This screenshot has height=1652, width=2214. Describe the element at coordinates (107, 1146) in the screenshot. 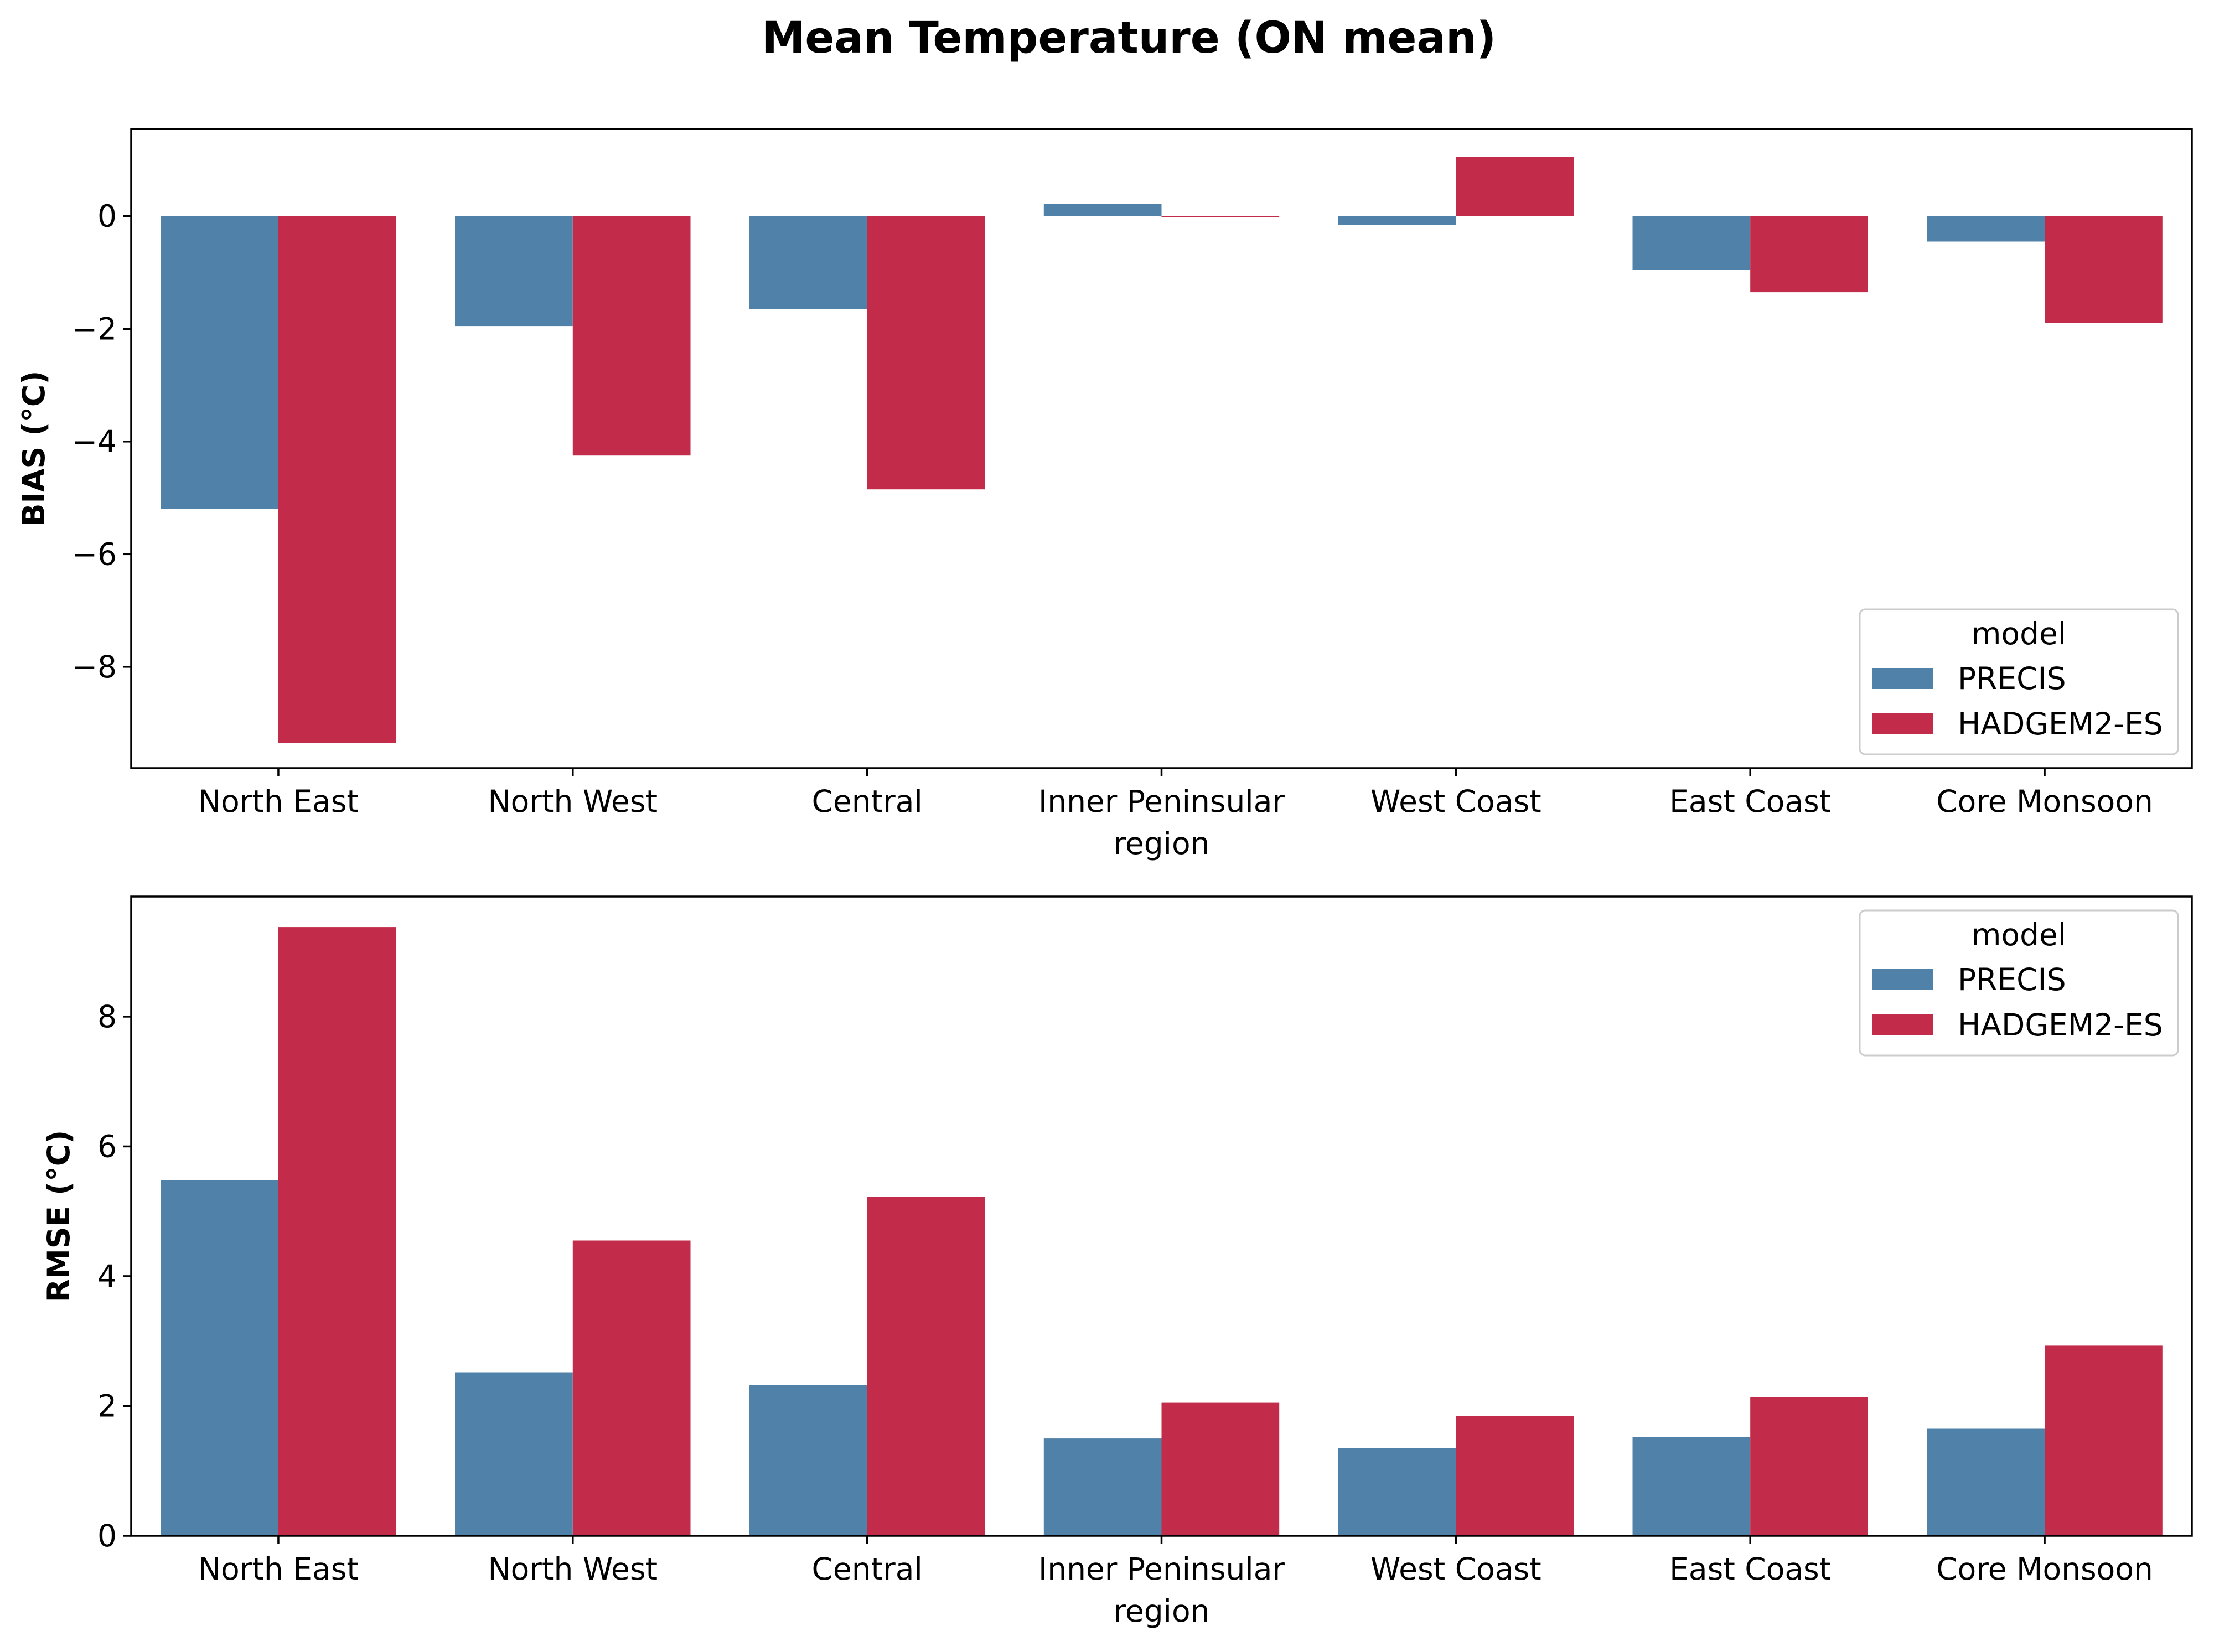

I see `y-tick-label: 6` at that location.